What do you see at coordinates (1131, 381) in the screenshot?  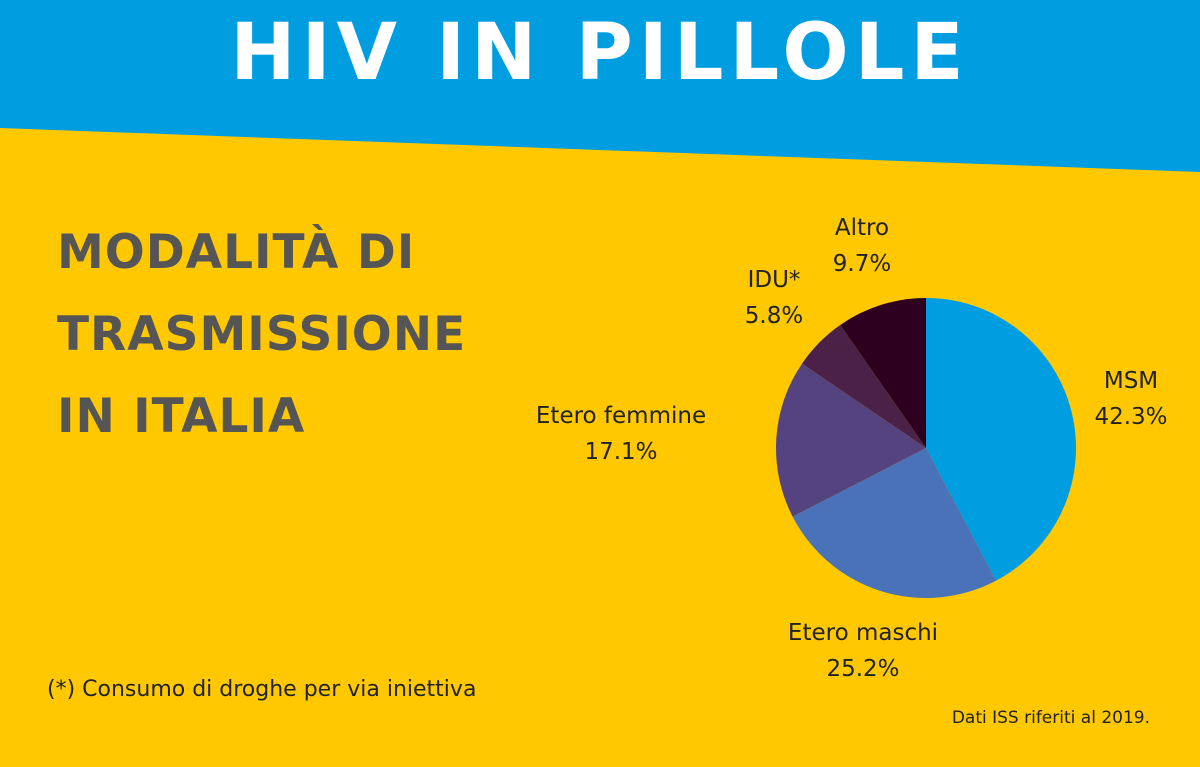 I see `slice-name-msm: MSM` at bounding box center [1131, 381].